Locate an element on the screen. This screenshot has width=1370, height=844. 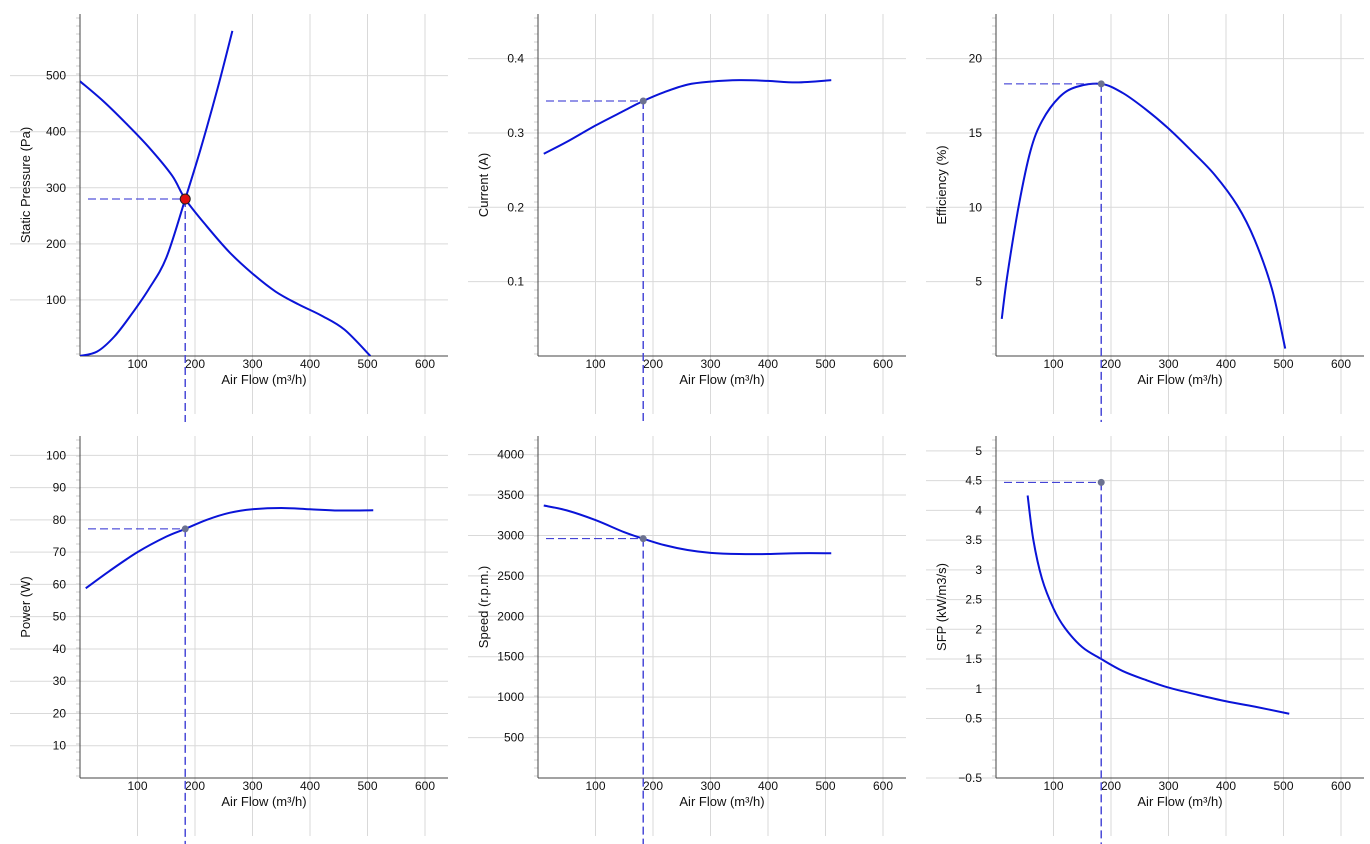
sfp-ytick-2: 2 is located at coordinates (978, 629).